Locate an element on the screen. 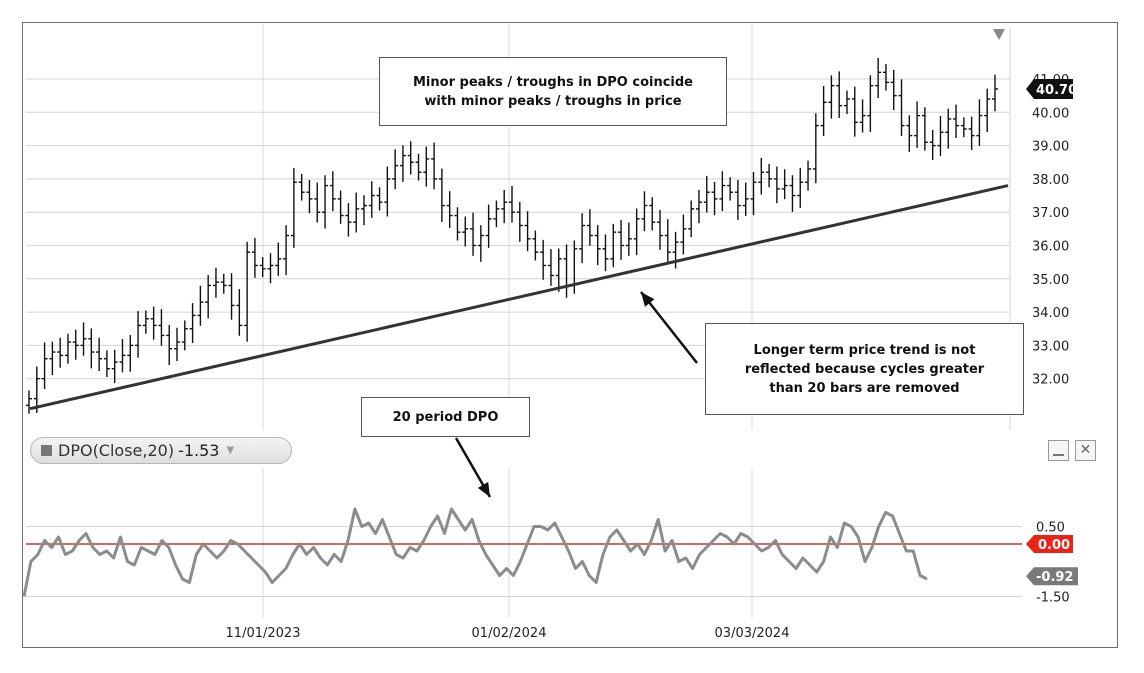 The height and width of the screenshot is (673, 1144). annotation-line: than 20 bars are removed is located at coordinates (864, 388).